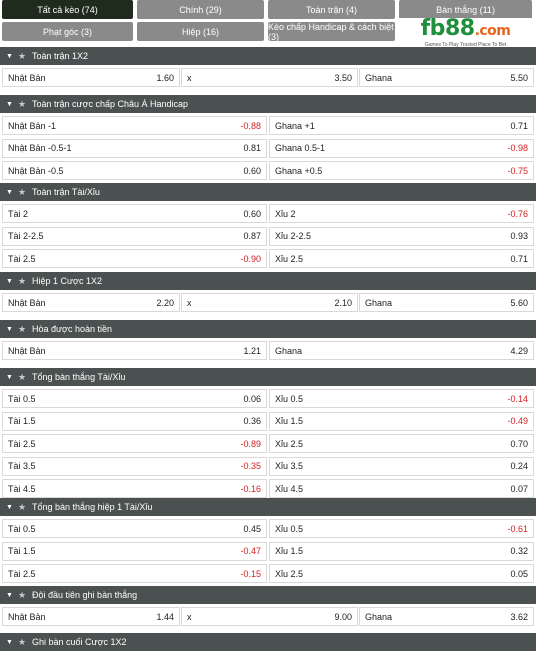 Image resolution: width=536 pixels, height=655 pixels. I want to click on odds-cell: Ghana 0.5-1 -0.98, so click(401, 148).